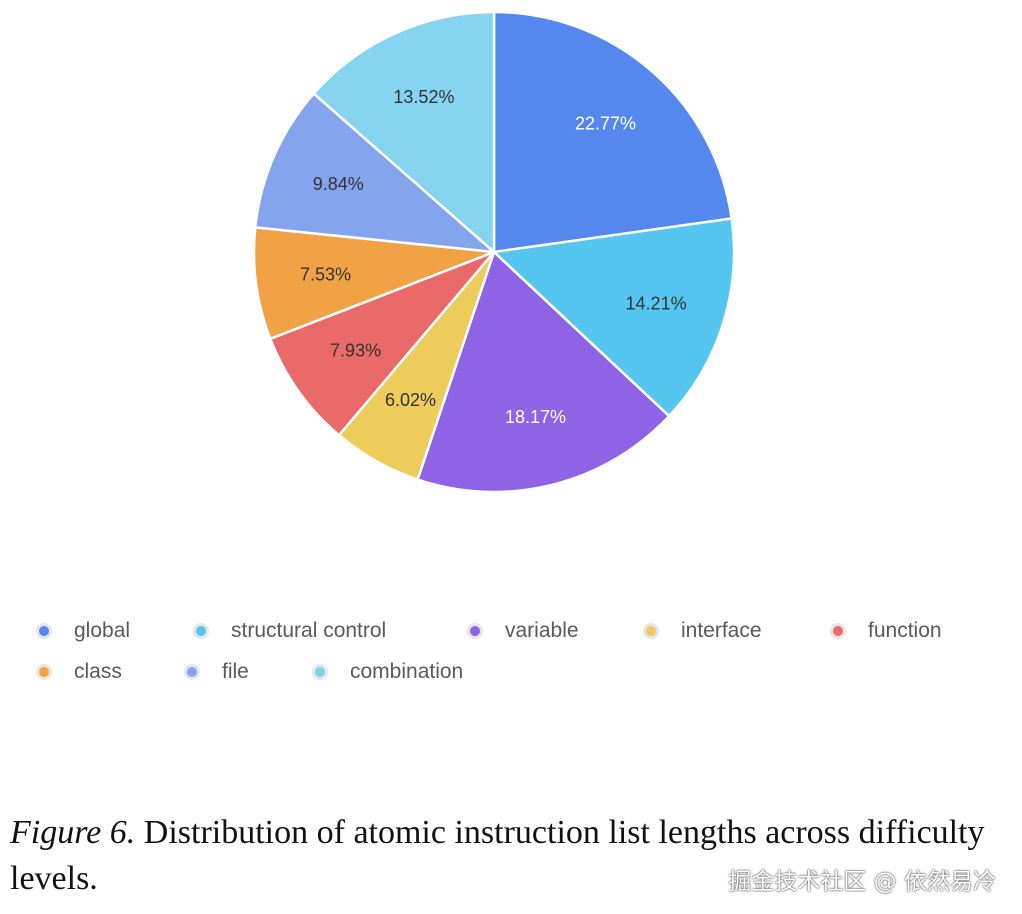 The image size is (1022, 914). Describe the element at coordinates (407, 671) in the screenshot. I see `legend-label: combination` at that location.